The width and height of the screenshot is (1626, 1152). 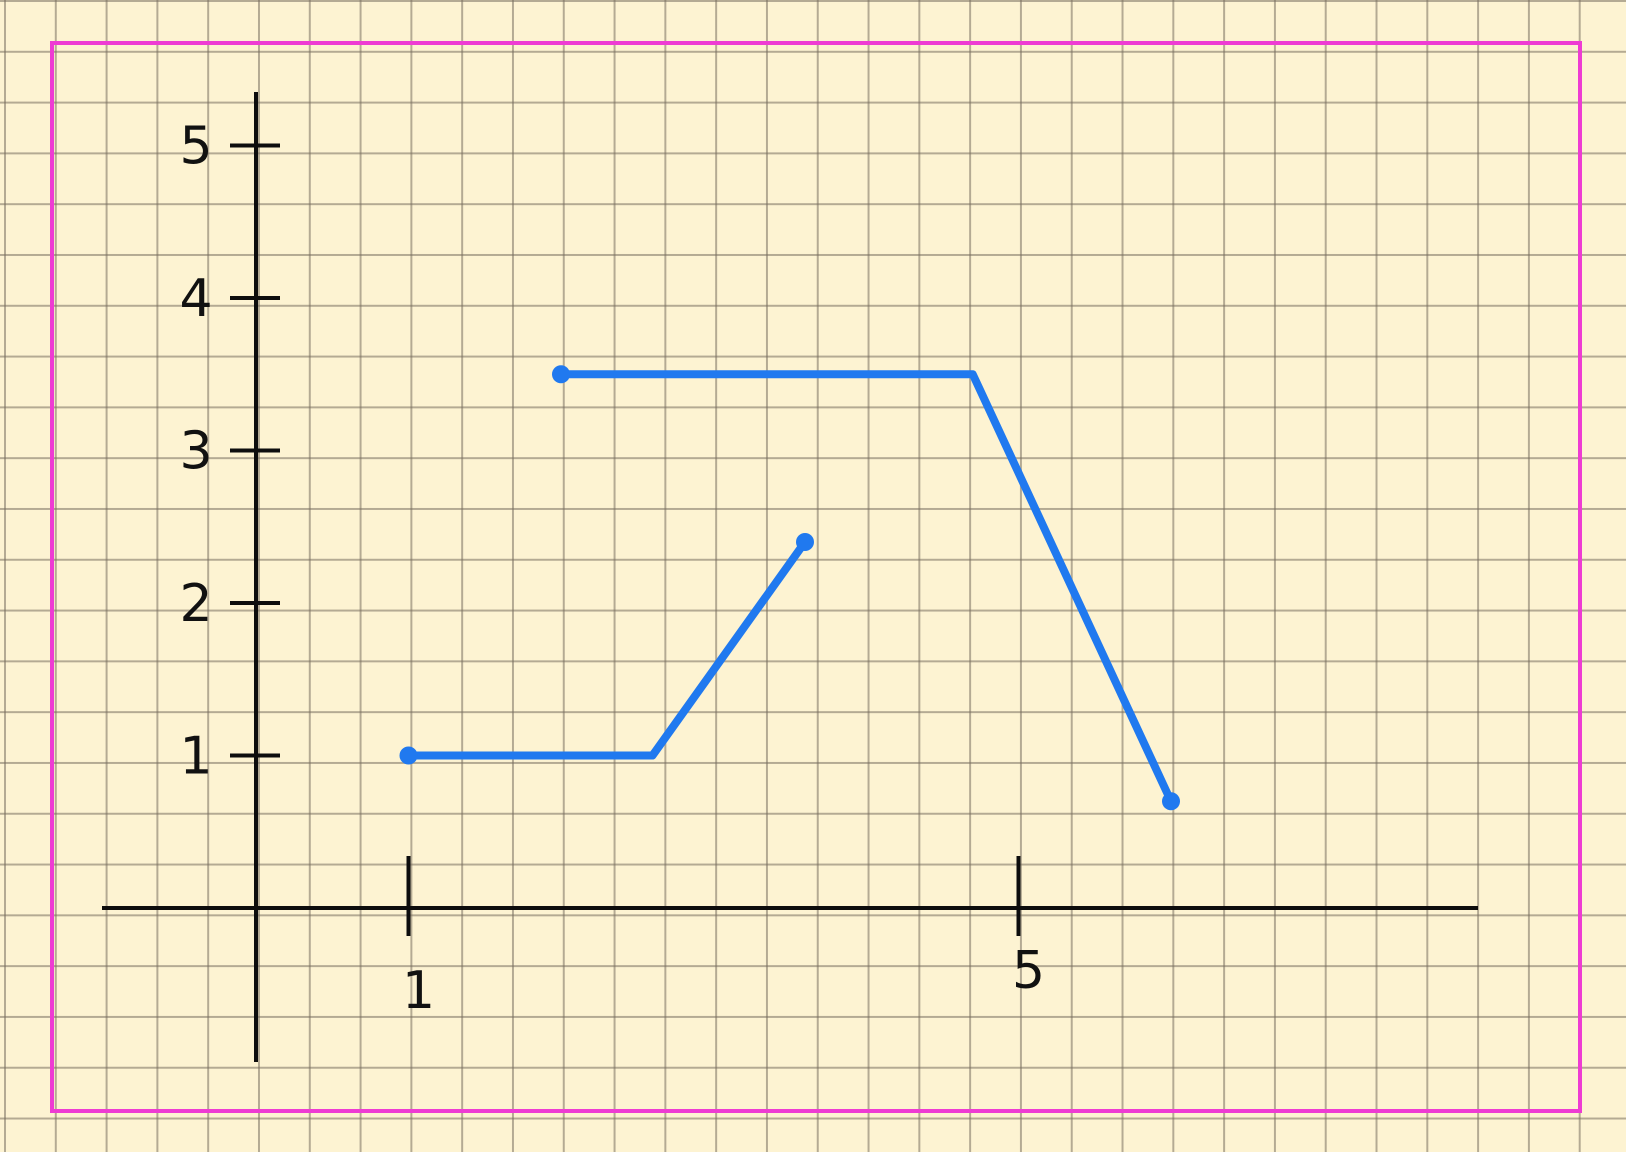 I want to click on y-tick-label: 1, so click(x=195, y=757).